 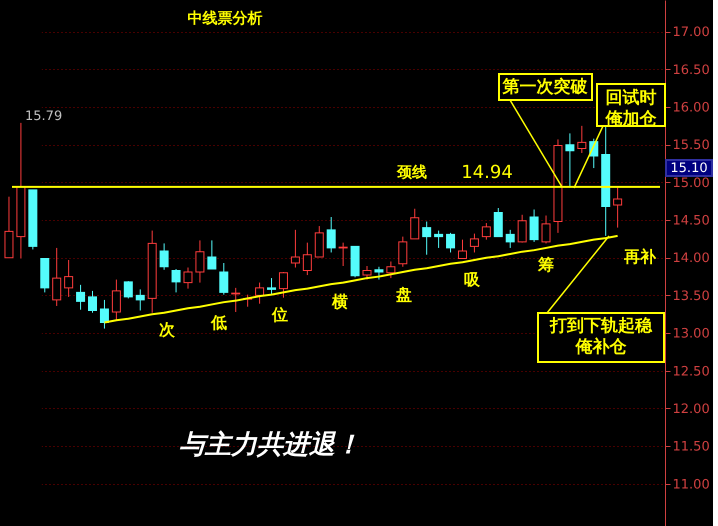 What do you see at coordinates (691, 32) in the screenshot?
I see `y-tick-label: 17.00` at bounding box center [691, 32].